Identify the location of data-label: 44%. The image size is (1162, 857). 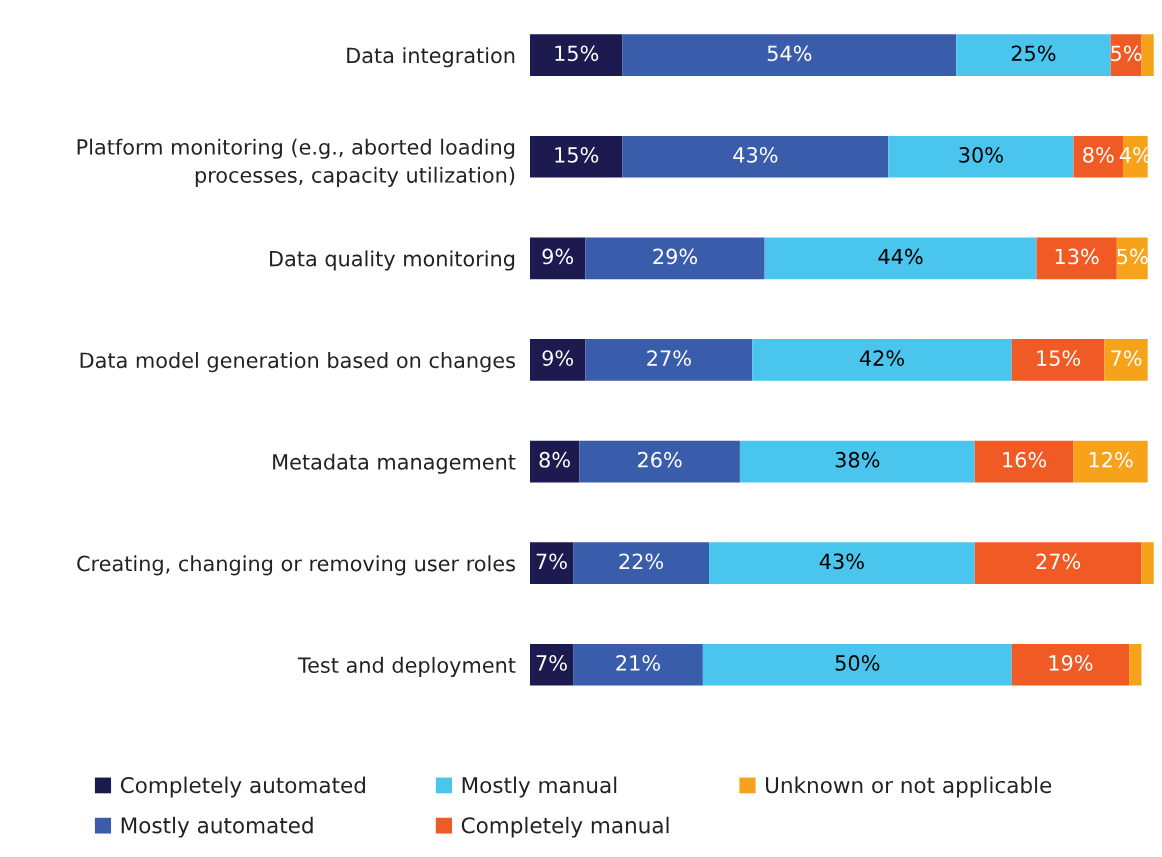
(900, 256).